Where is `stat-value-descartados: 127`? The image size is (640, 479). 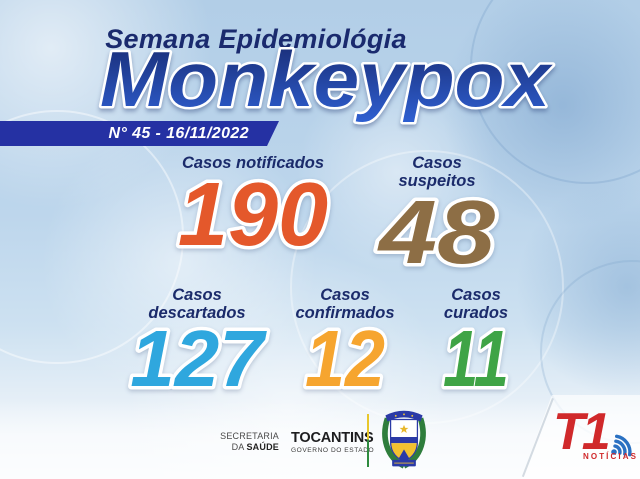 stat-value-descartados: 127 is located at coordinates (198, 358).